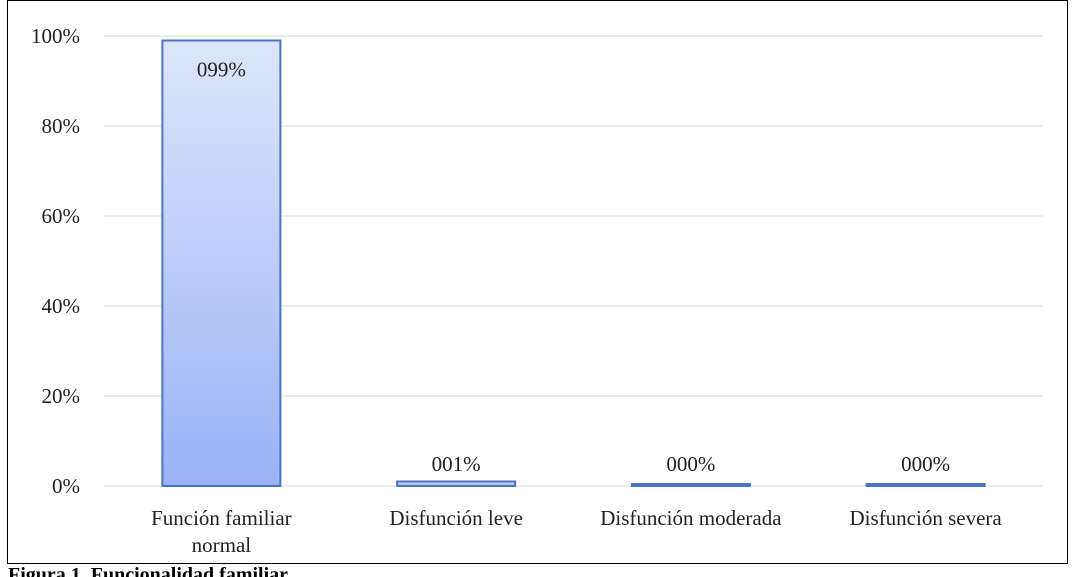 Image resolution: width=1075 pixels, height=577 pixels. Describe the element at coordinates (926, 518) in the screenshot. I see `category-label: Disfunción severa` at that location.